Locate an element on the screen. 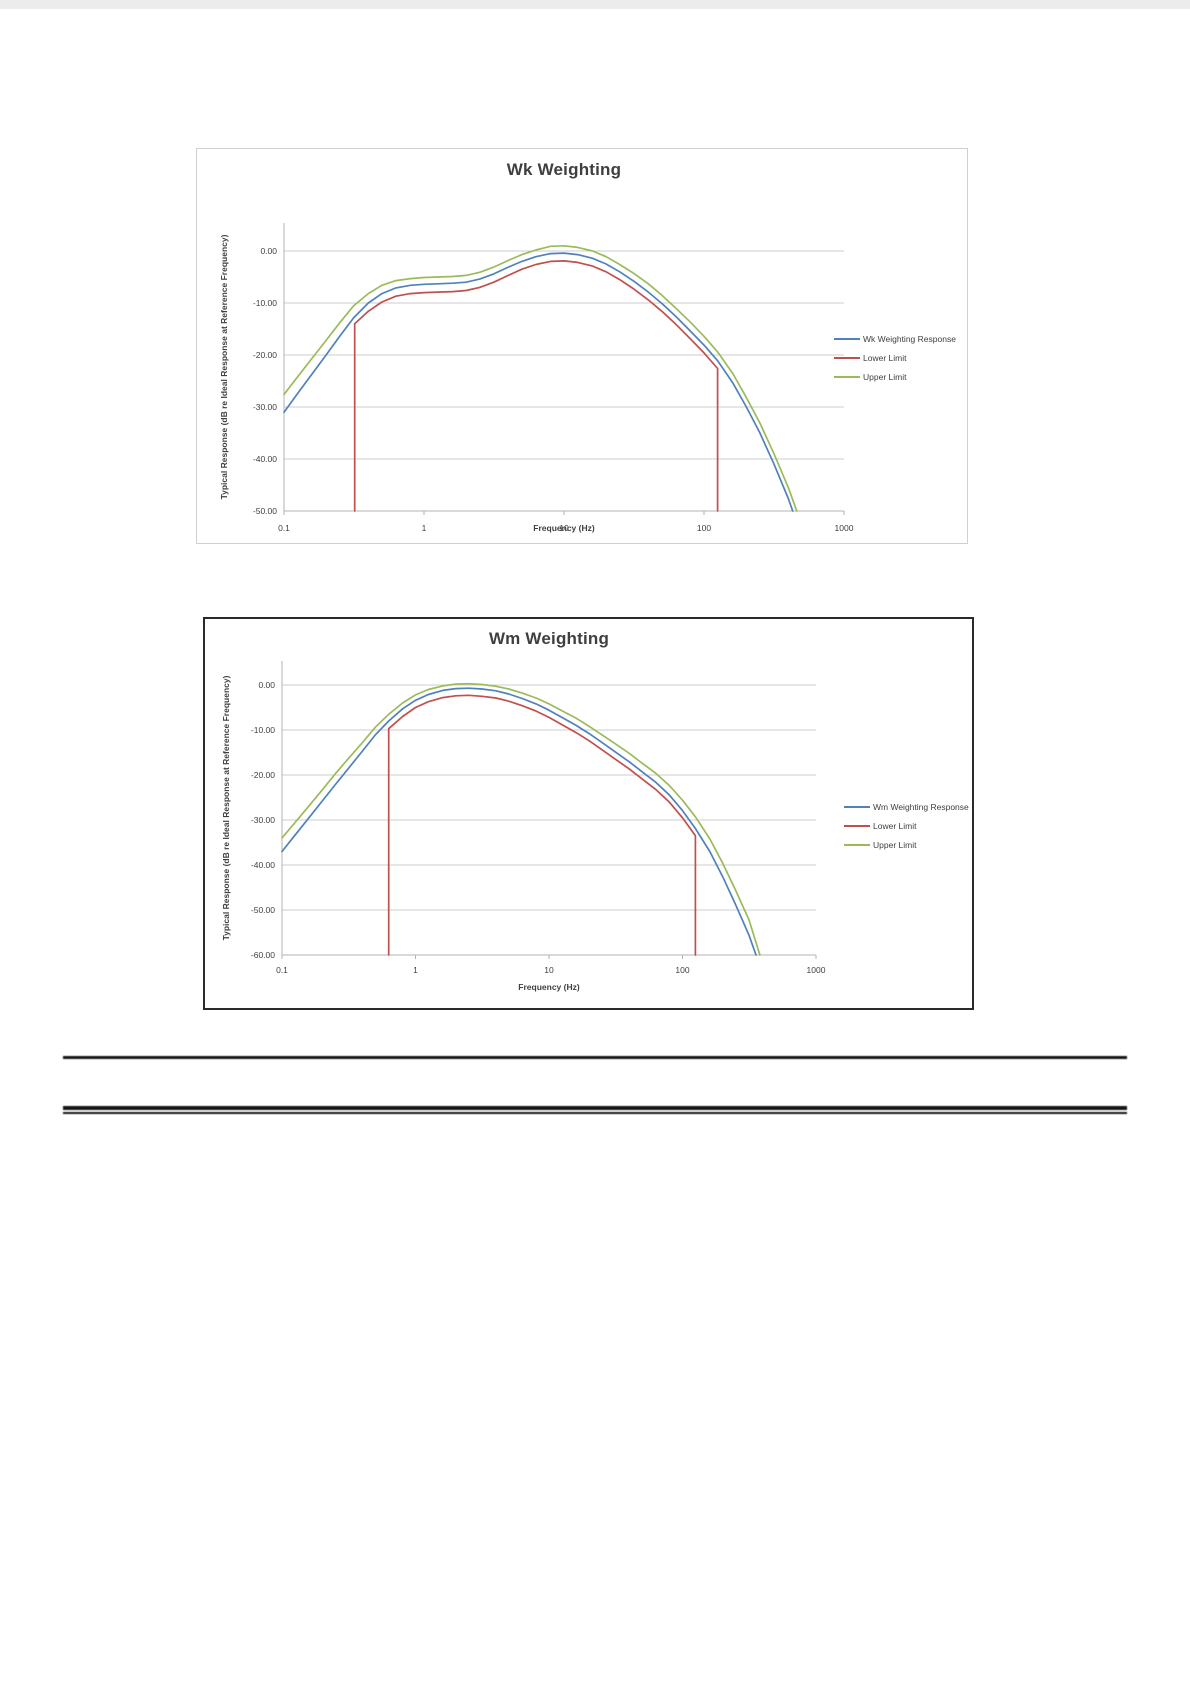  chart-title: Wm Weighting is located at coordinates (549, 638).